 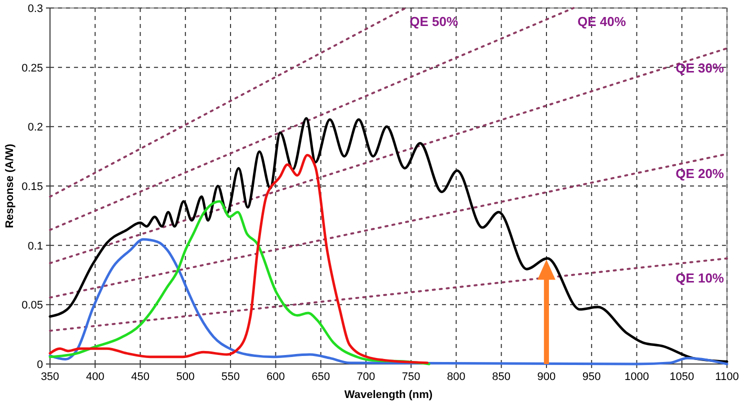 I want to click on series-label: QE 50%, so click(x=434, y=21).